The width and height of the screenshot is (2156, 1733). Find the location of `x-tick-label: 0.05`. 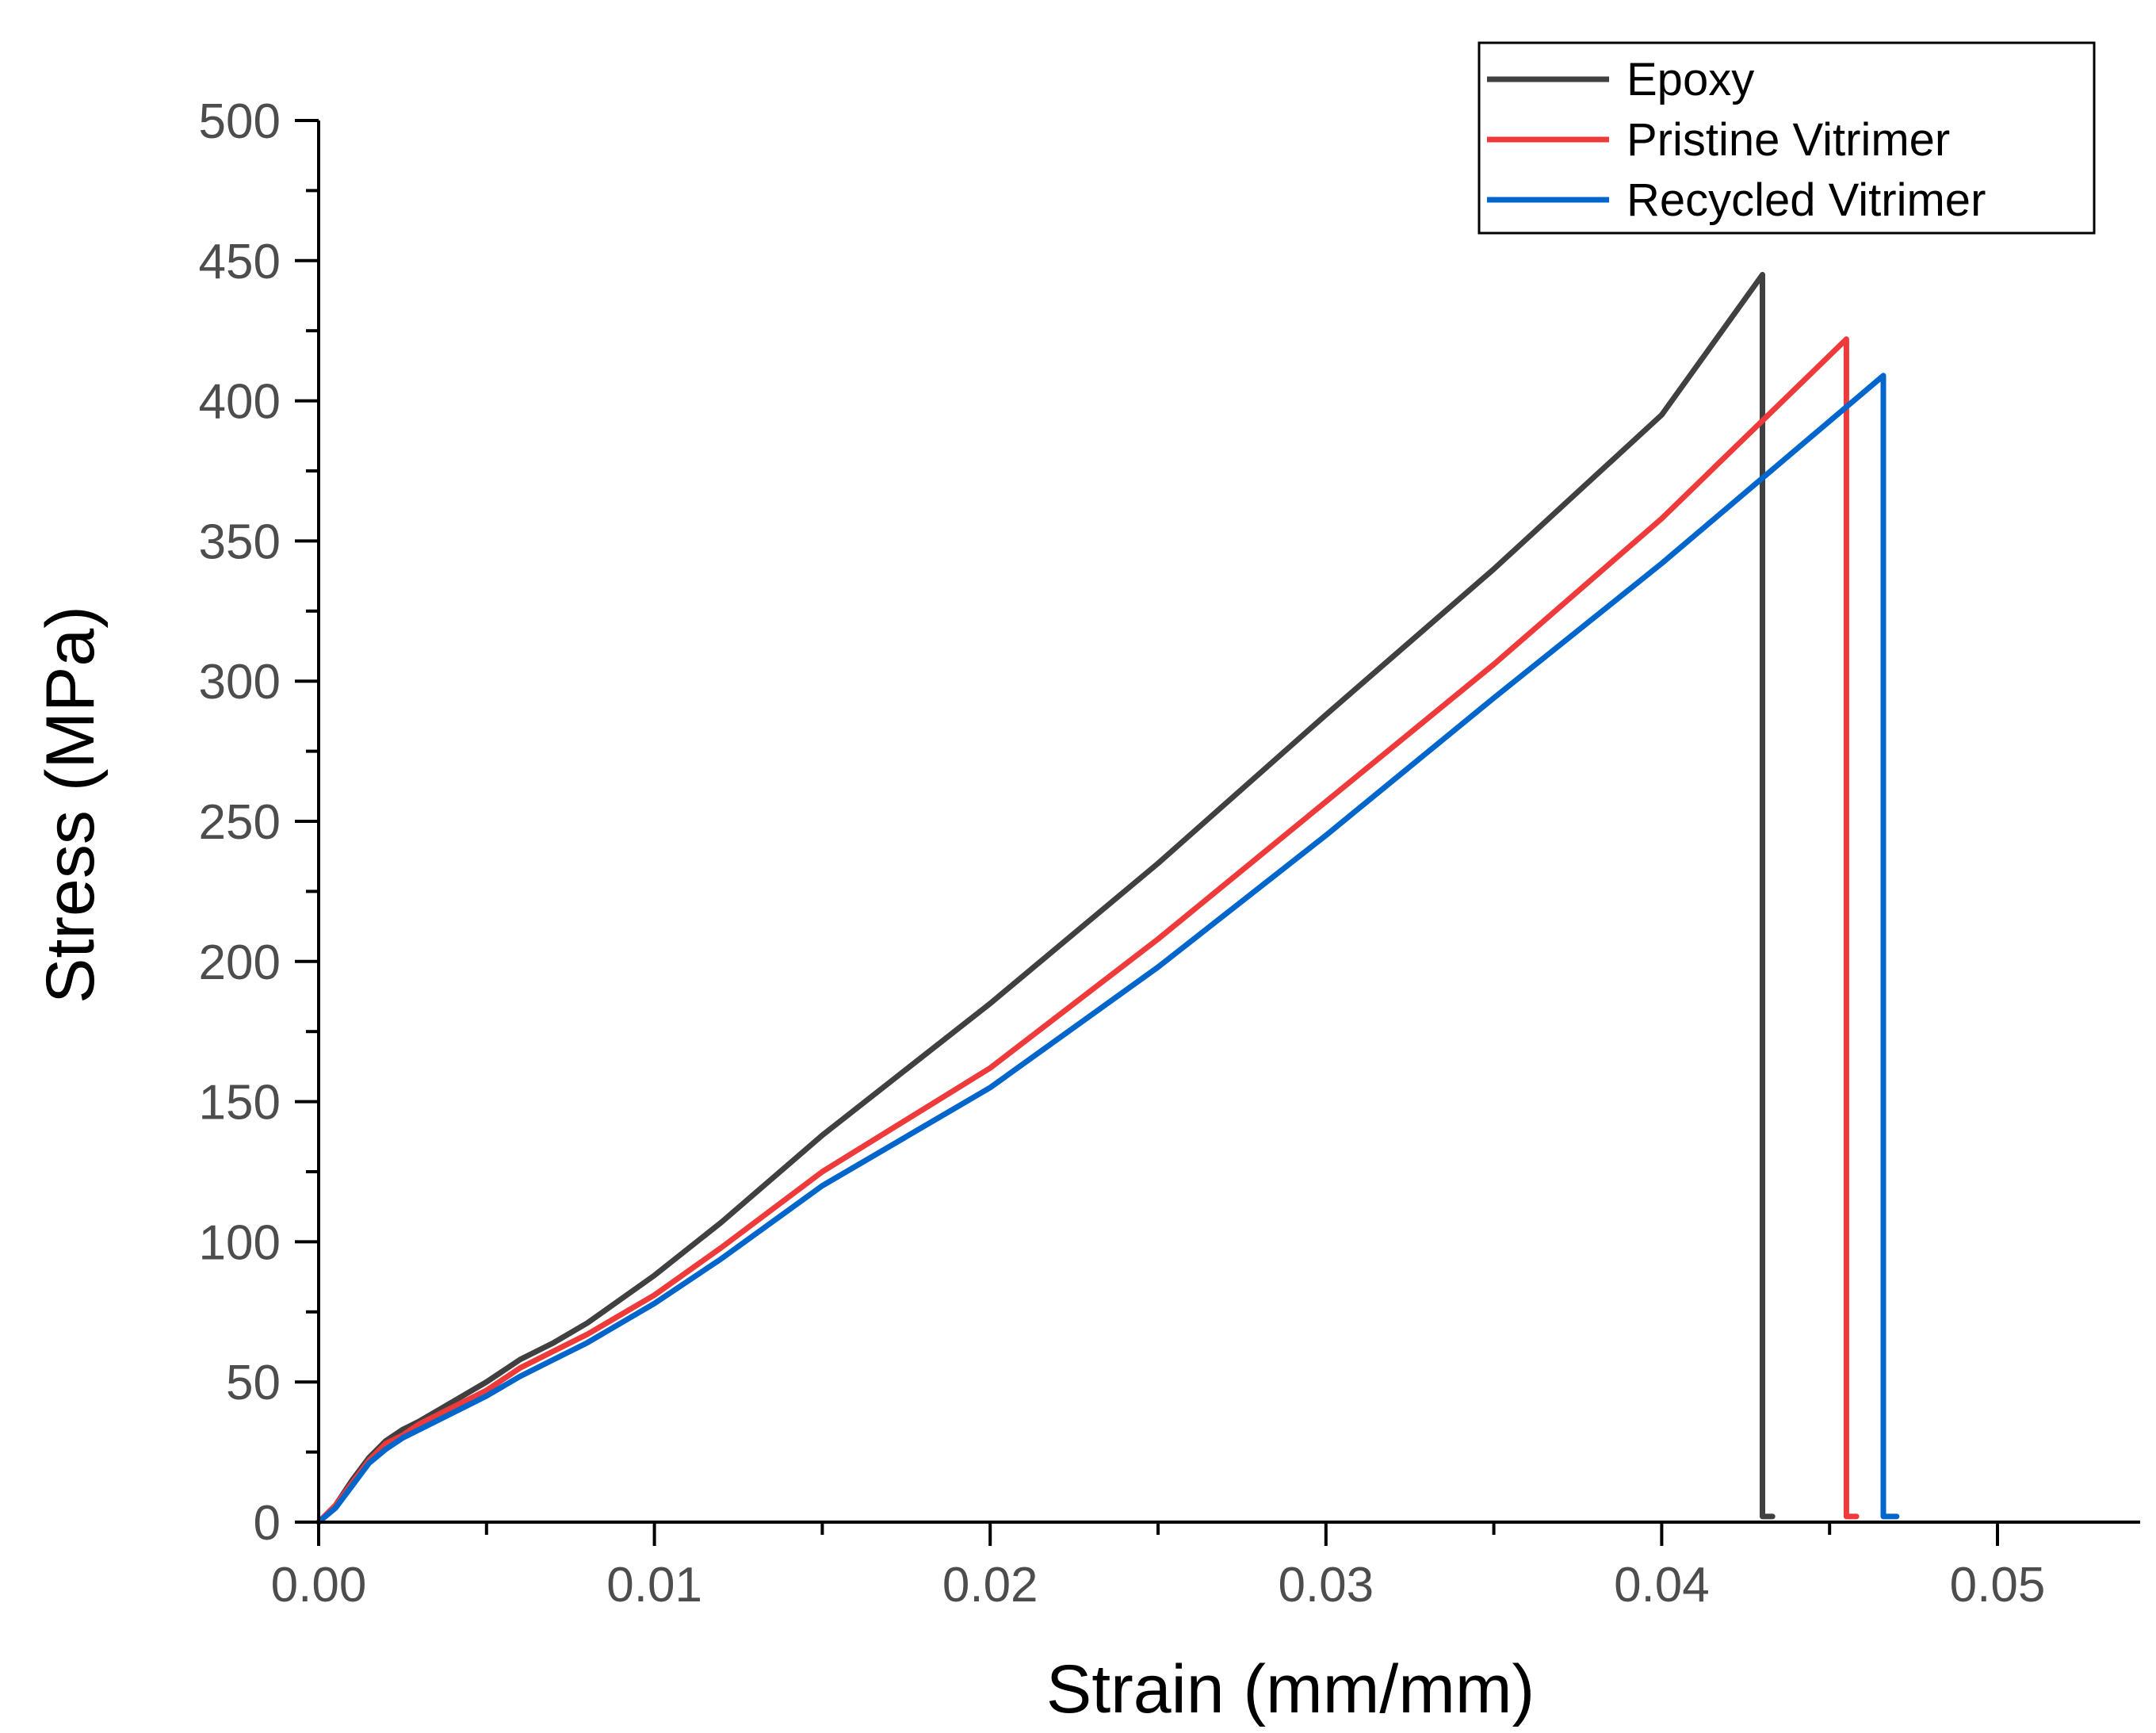

x-tick-label: 0.05 is located at coordinates (1998, 1585).